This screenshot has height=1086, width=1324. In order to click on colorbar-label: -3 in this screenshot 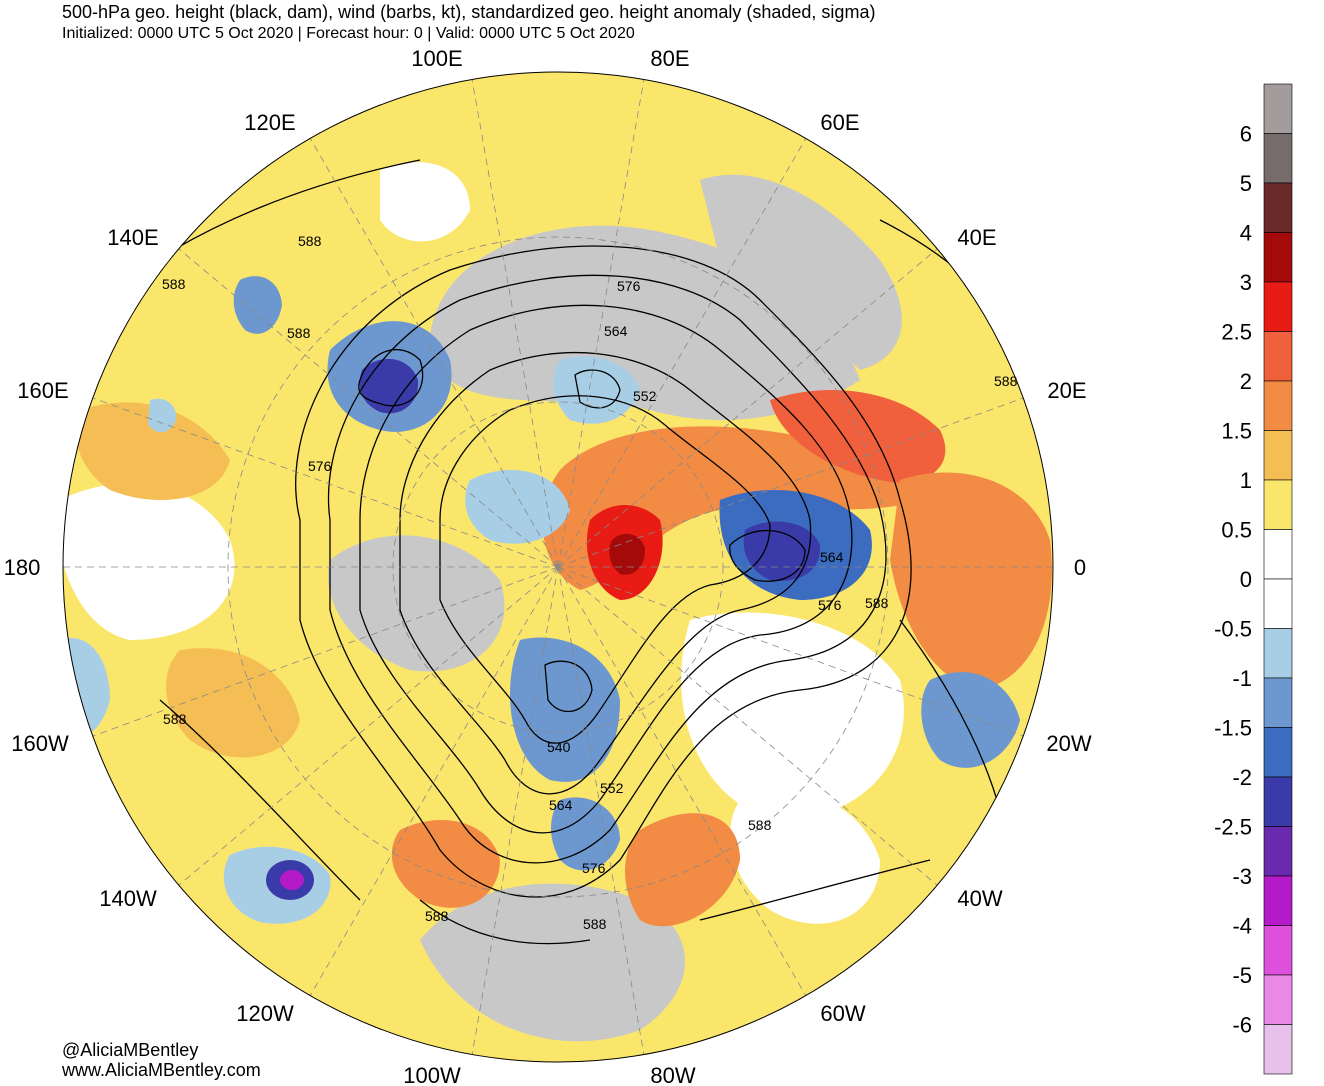, I will do `click(1242, 876)`.